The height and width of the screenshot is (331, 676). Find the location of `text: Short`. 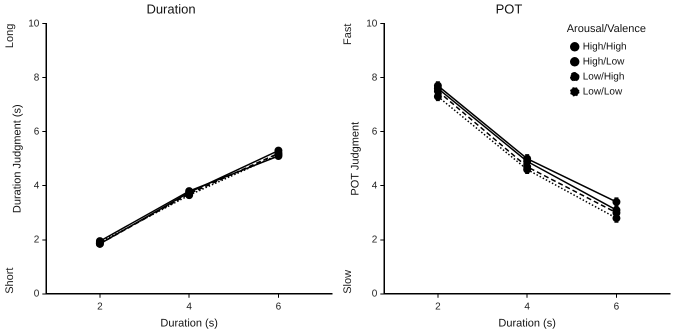

text: Short is located at coordinates (10, 281).